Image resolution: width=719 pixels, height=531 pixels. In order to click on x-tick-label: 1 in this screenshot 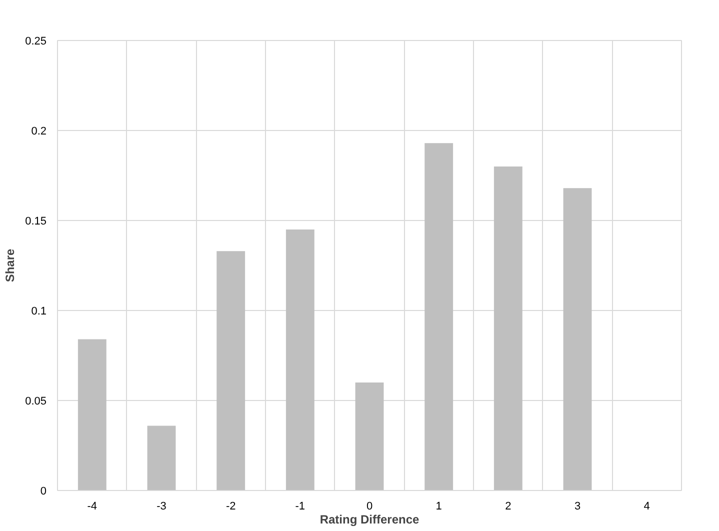, I will do `click(439, 506)`.